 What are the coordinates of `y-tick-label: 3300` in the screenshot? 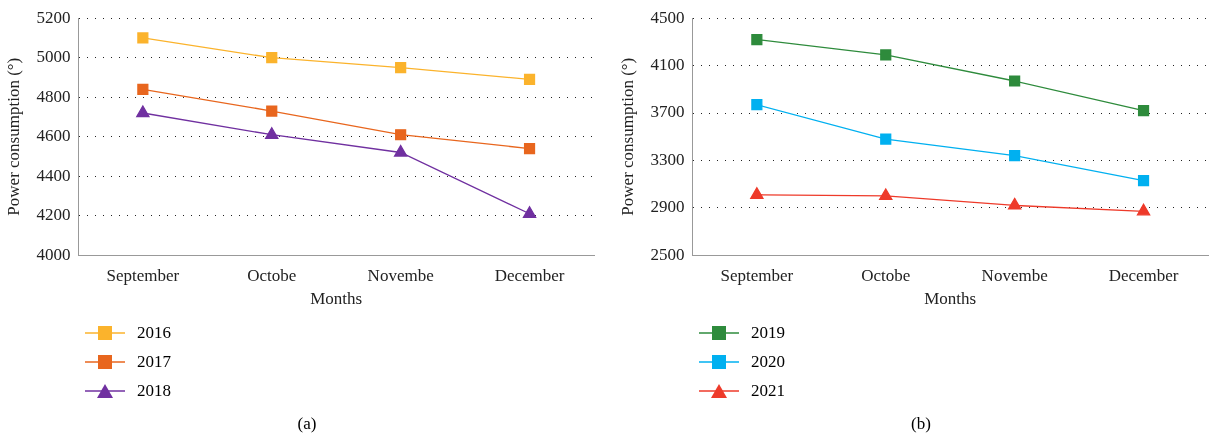 It's located at (667, 159).